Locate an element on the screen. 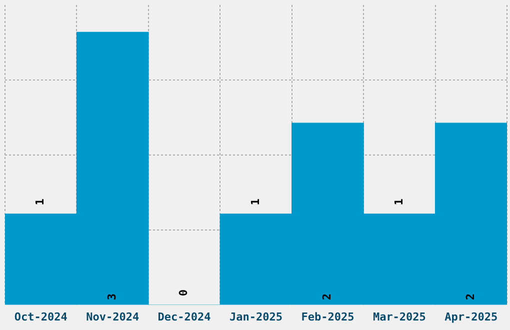 The height and width of the screenshot is (330, 510). x-tick-label: Nov-2024 is located at coordinates (113, 317).